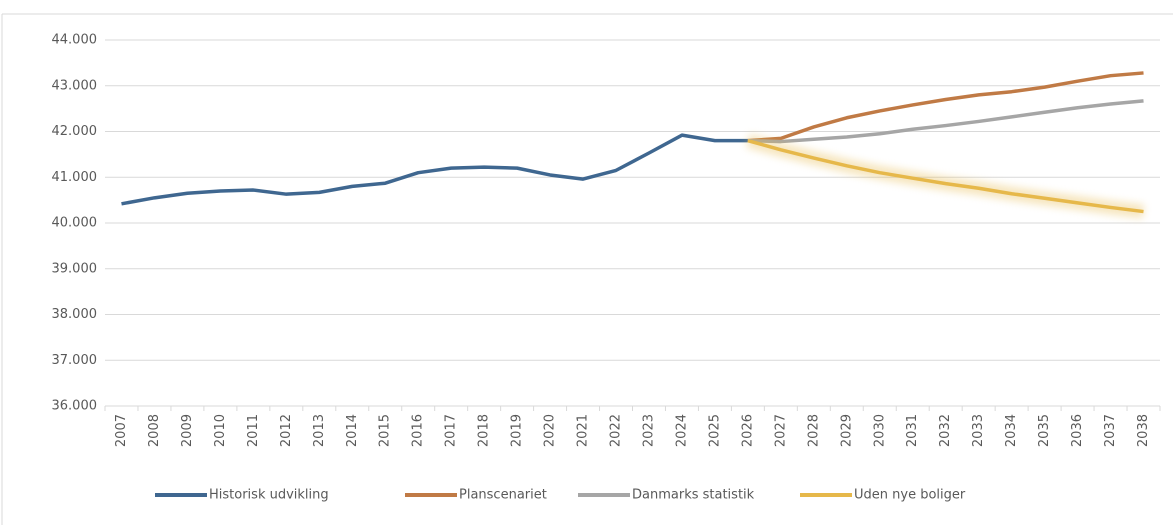  Describe the element at coordinates (1077, 430) in the screenshot. I see `x-tick-label: 2036` at that location.